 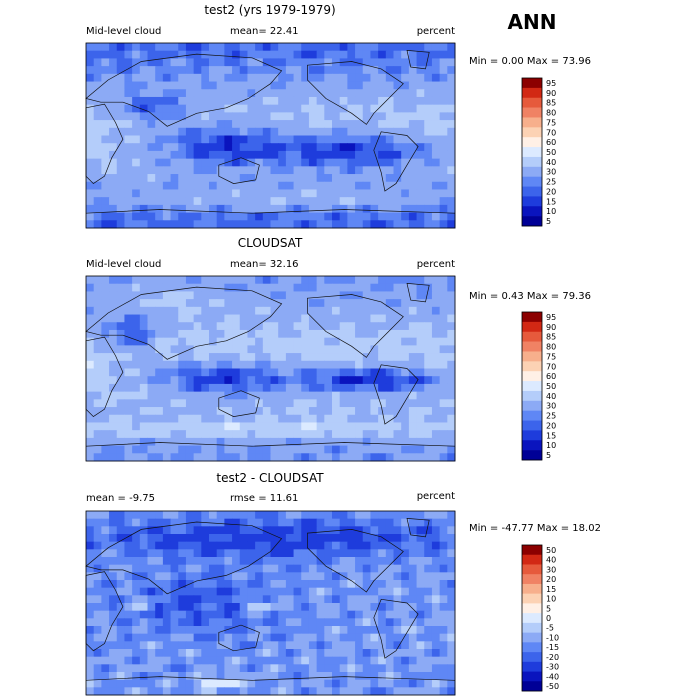 What do you see at coordinates (551, 416) in the screenshot?
I see `colorbar-tick-label: 25` at bounding box center [551, 416].